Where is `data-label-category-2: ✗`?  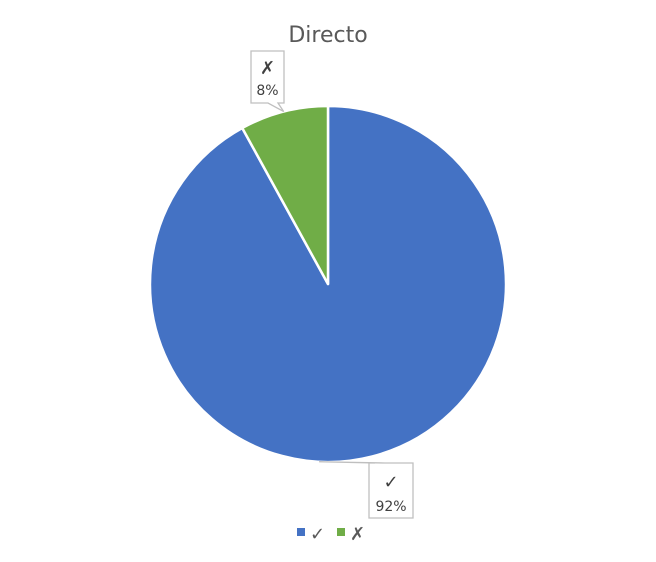
data-label-category-2: ✗ is located at coordinates (267, 68).